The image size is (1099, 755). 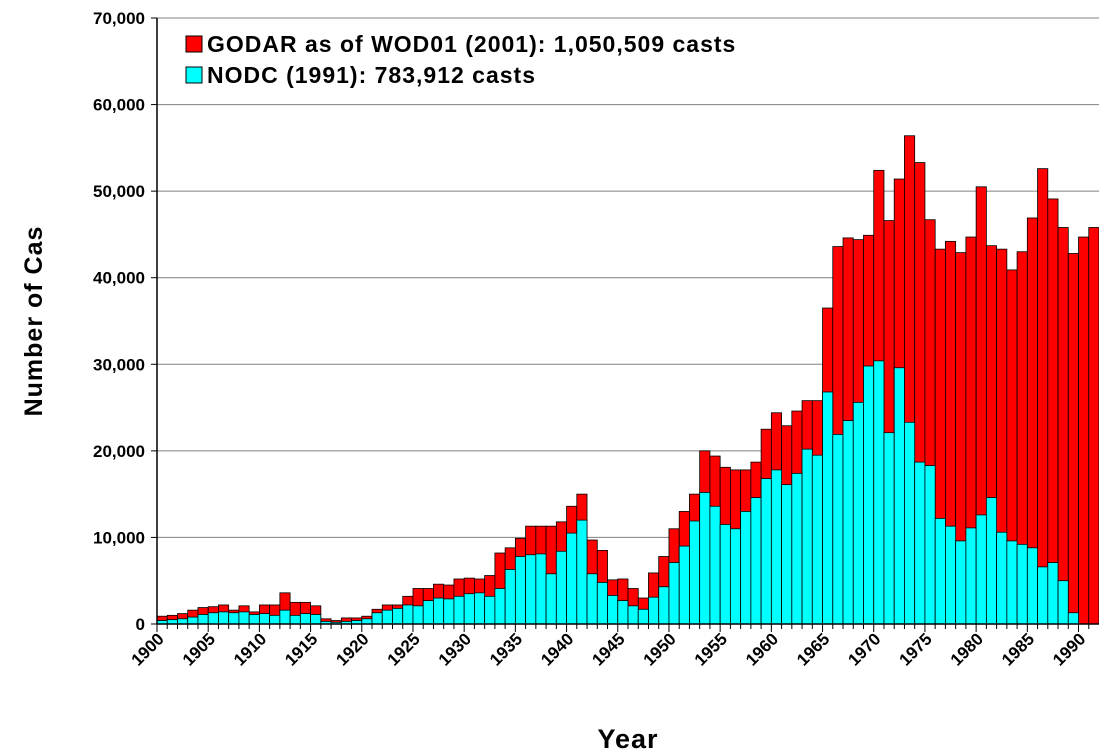 What do you see at coordinates (557, 649) in the screenshot?
I see `x-tick-label: 1940` at bounding box center [557, 649].